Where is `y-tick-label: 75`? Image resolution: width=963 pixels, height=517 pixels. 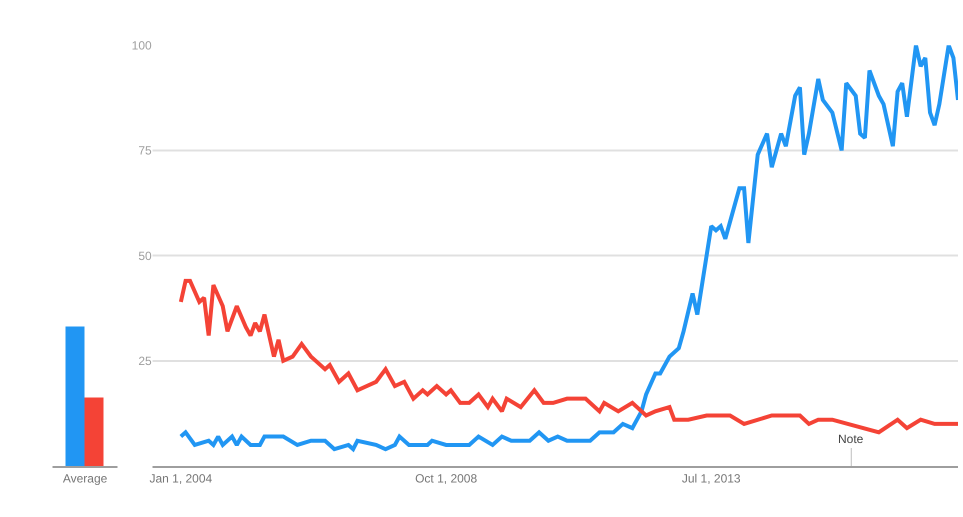
y-tick-label: 75 is located at coordinates (145, 151).